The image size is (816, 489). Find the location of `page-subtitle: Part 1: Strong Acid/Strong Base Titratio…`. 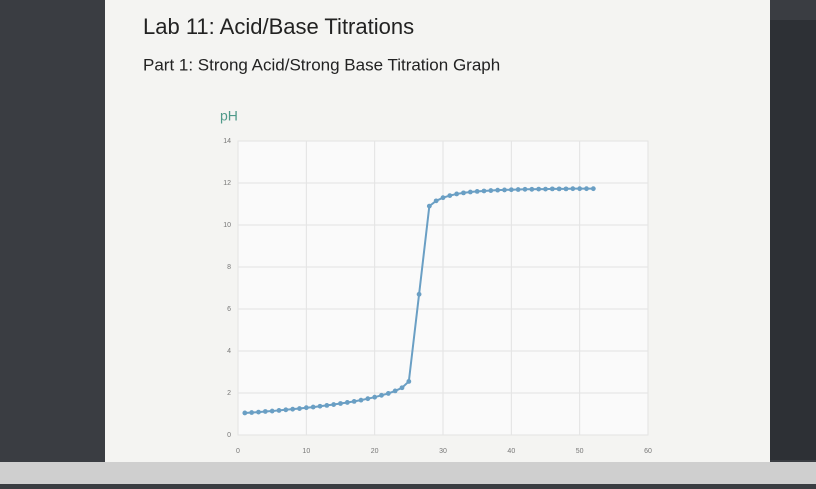

page-subtitle: Part 1: Strong Acid/Strong Base Titratio… is located at coordinates (321, 64).